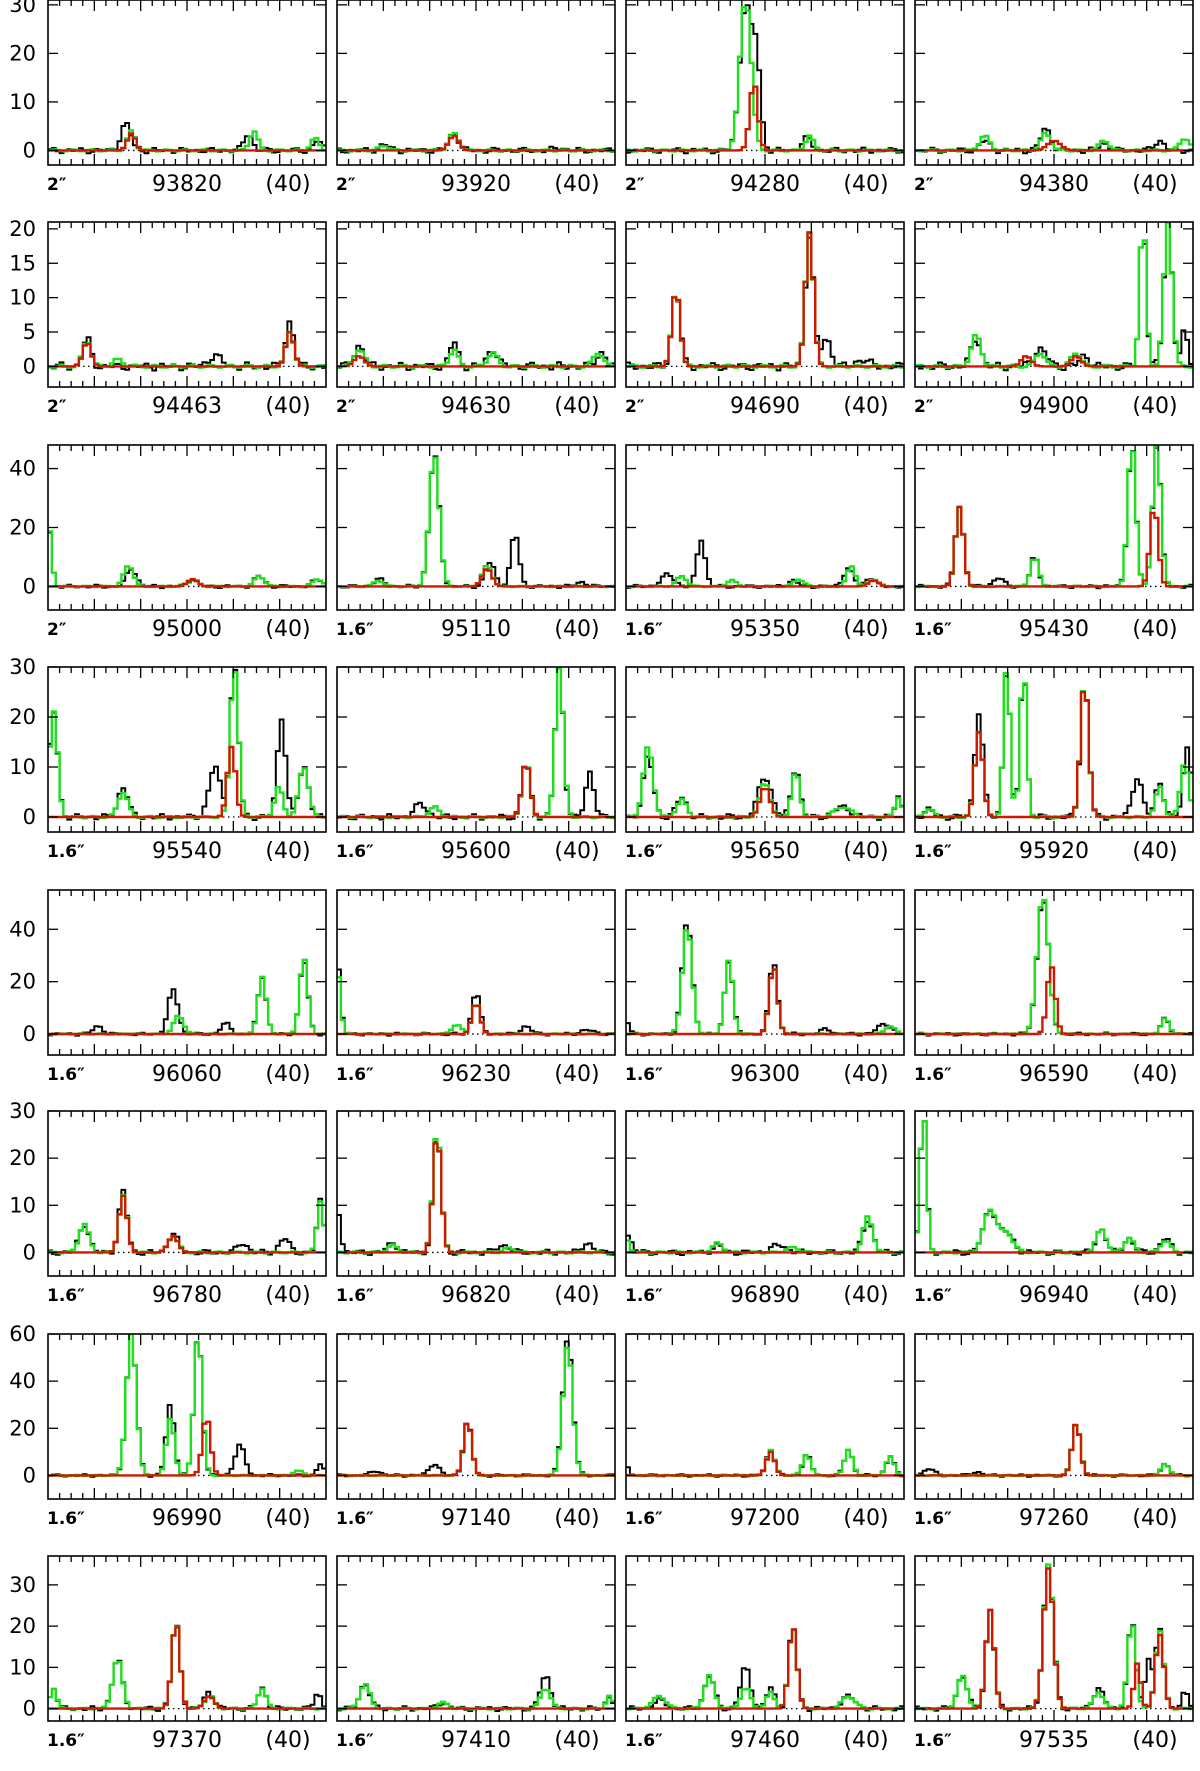  Describe the element at coordinates (765, 851) in the screenshot. I see `frequency-label: 95650` at that location.